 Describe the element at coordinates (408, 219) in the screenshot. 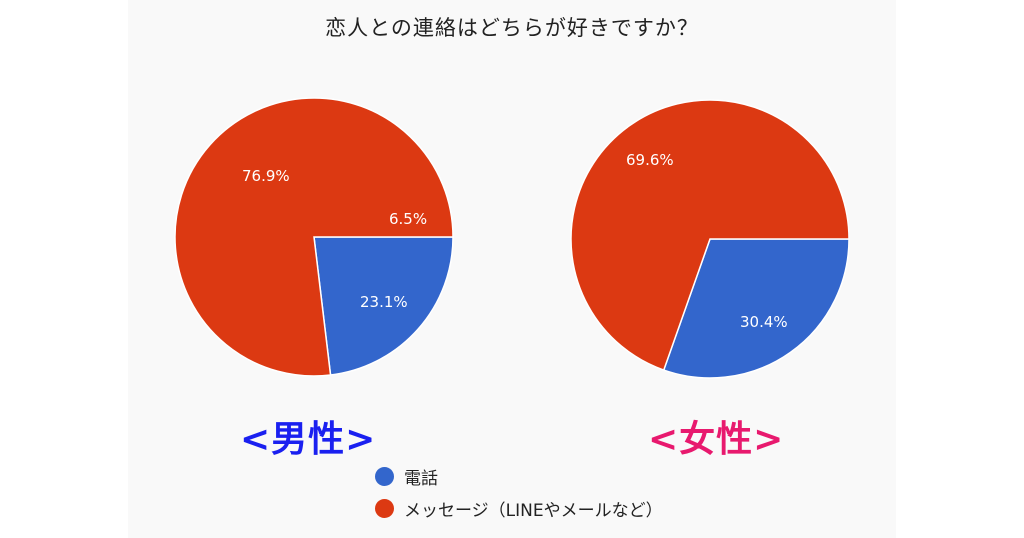

I see `label-male-extra: 6.5%` at that location.